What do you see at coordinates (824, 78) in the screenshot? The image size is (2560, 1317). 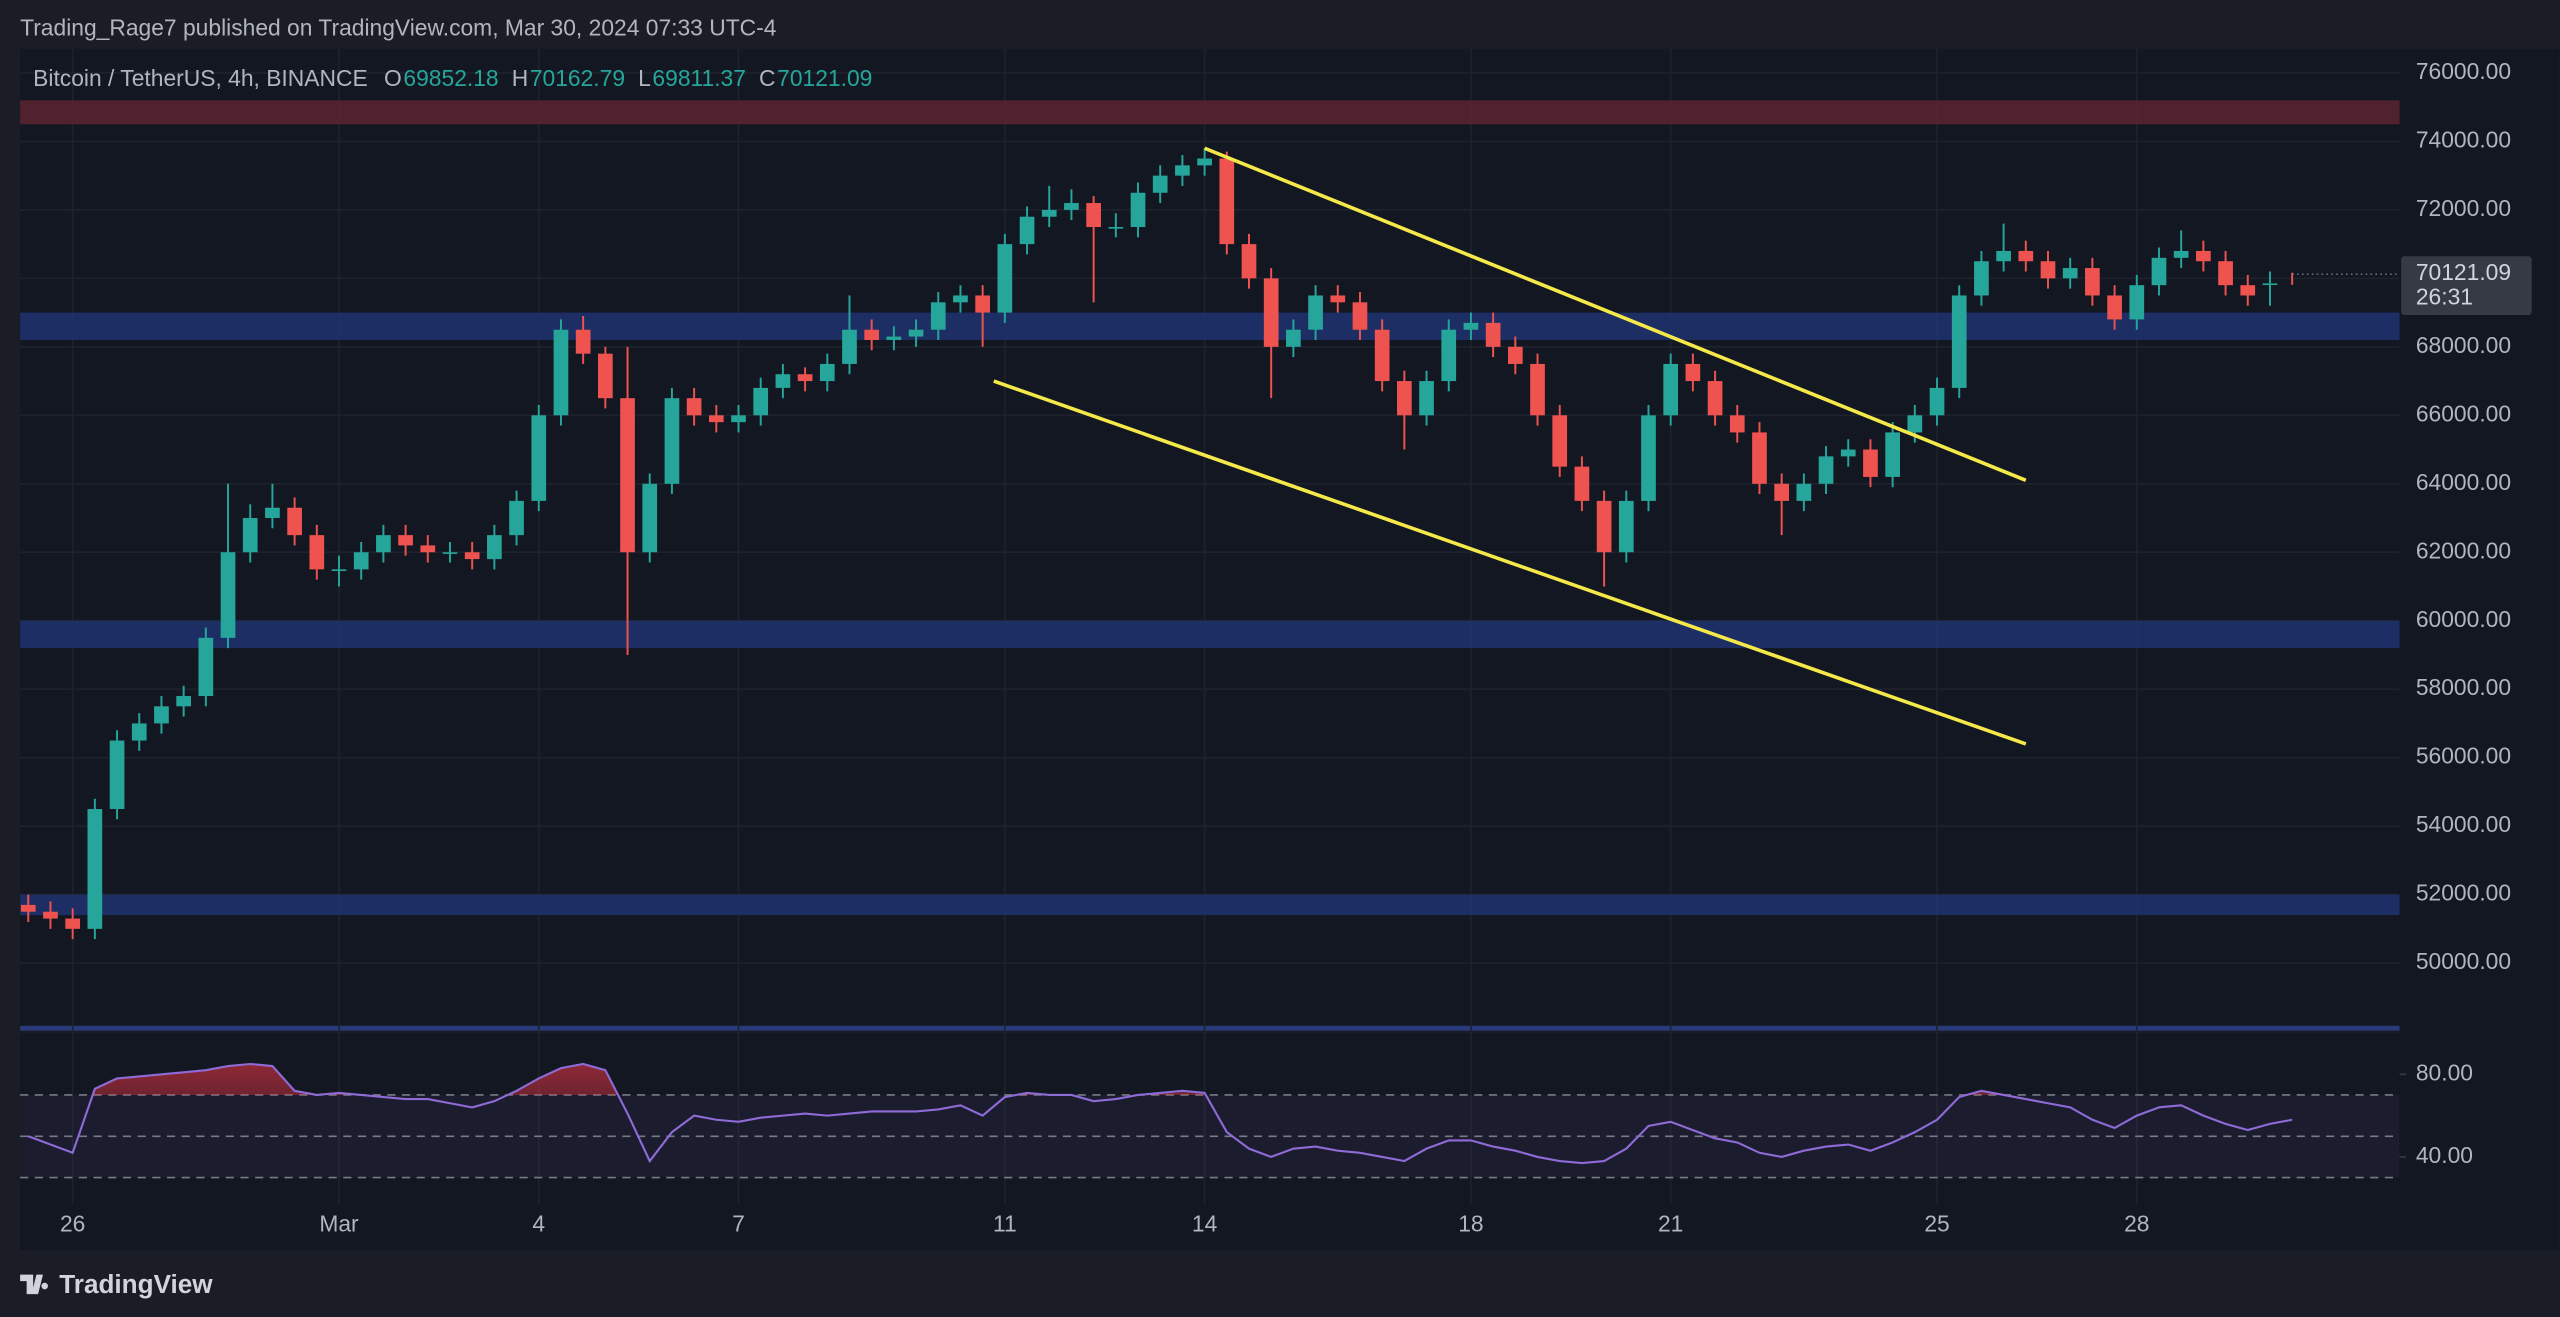 I see `legend-value: 70121.09` at bounding box center [824, 78].